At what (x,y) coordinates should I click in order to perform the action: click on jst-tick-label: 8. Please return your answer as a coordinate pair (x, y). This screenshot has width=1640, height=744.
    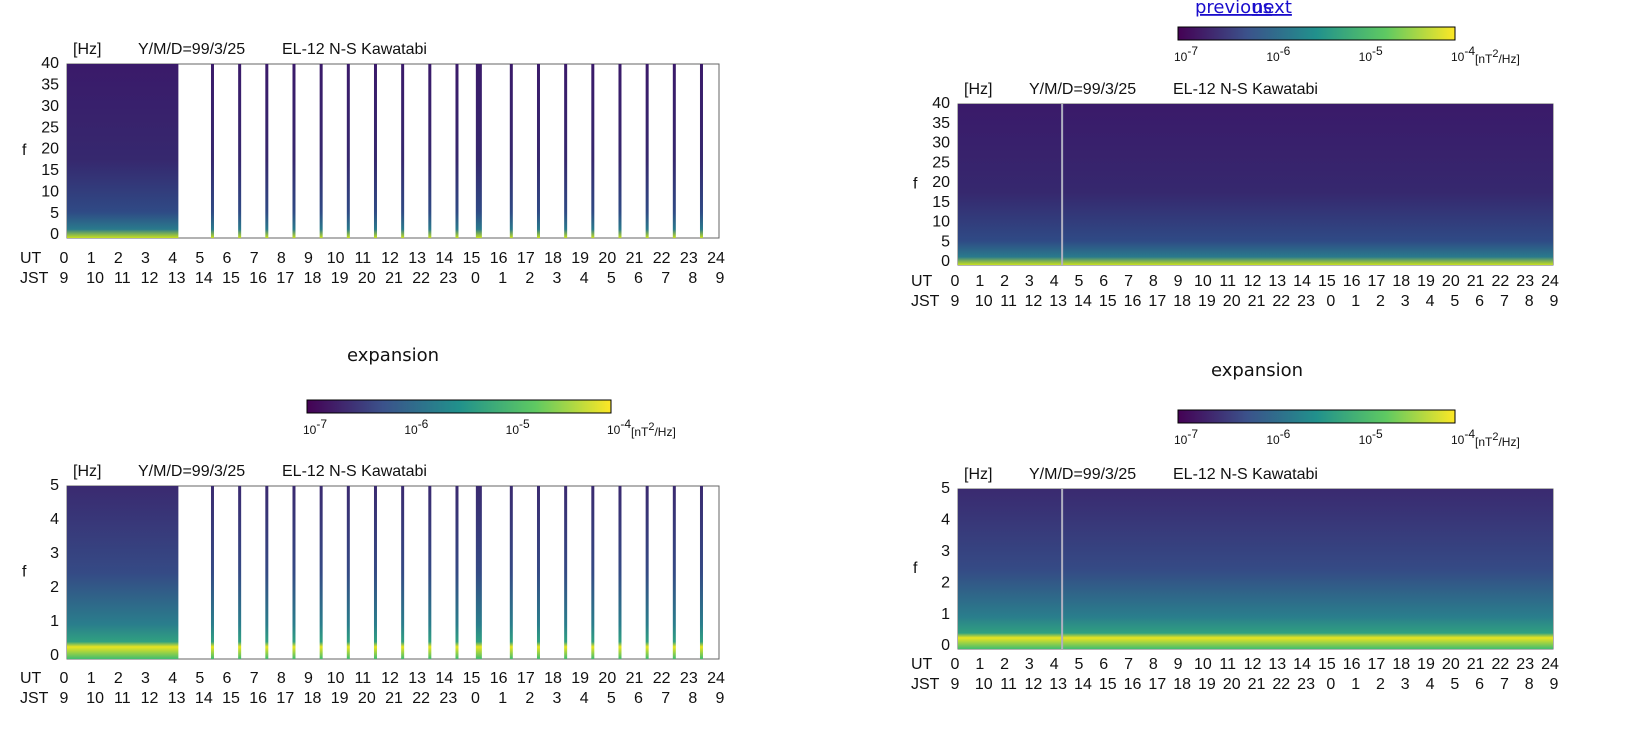
    Looking at the image, I should click on (692, 278).